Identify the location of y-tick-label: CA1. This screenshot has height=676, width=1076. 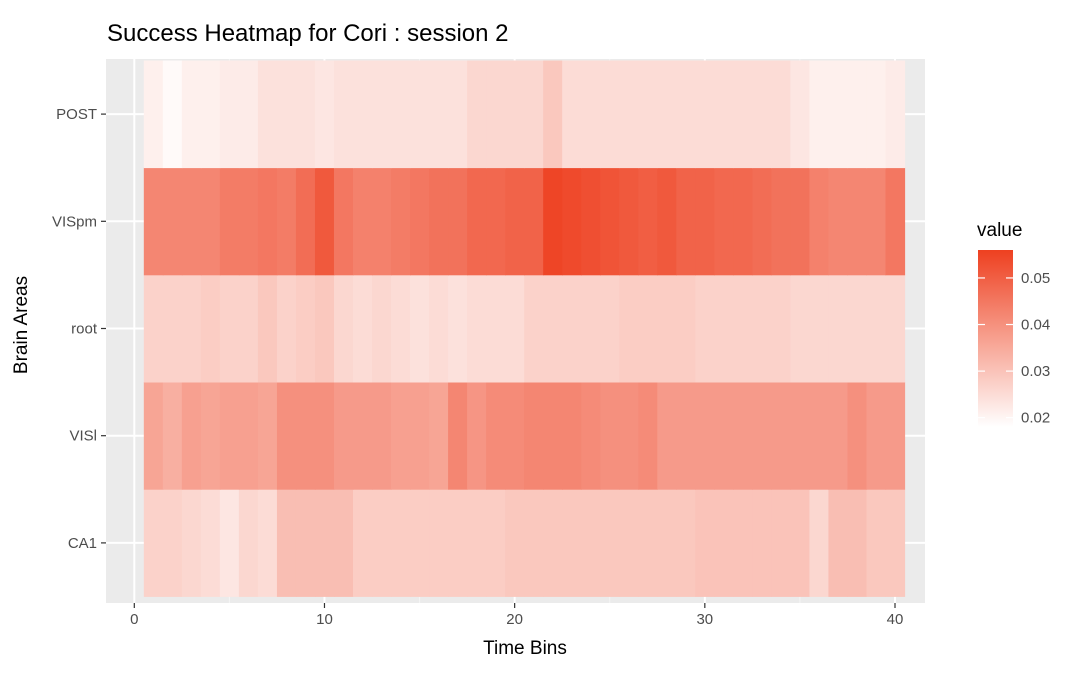
(82, 543).